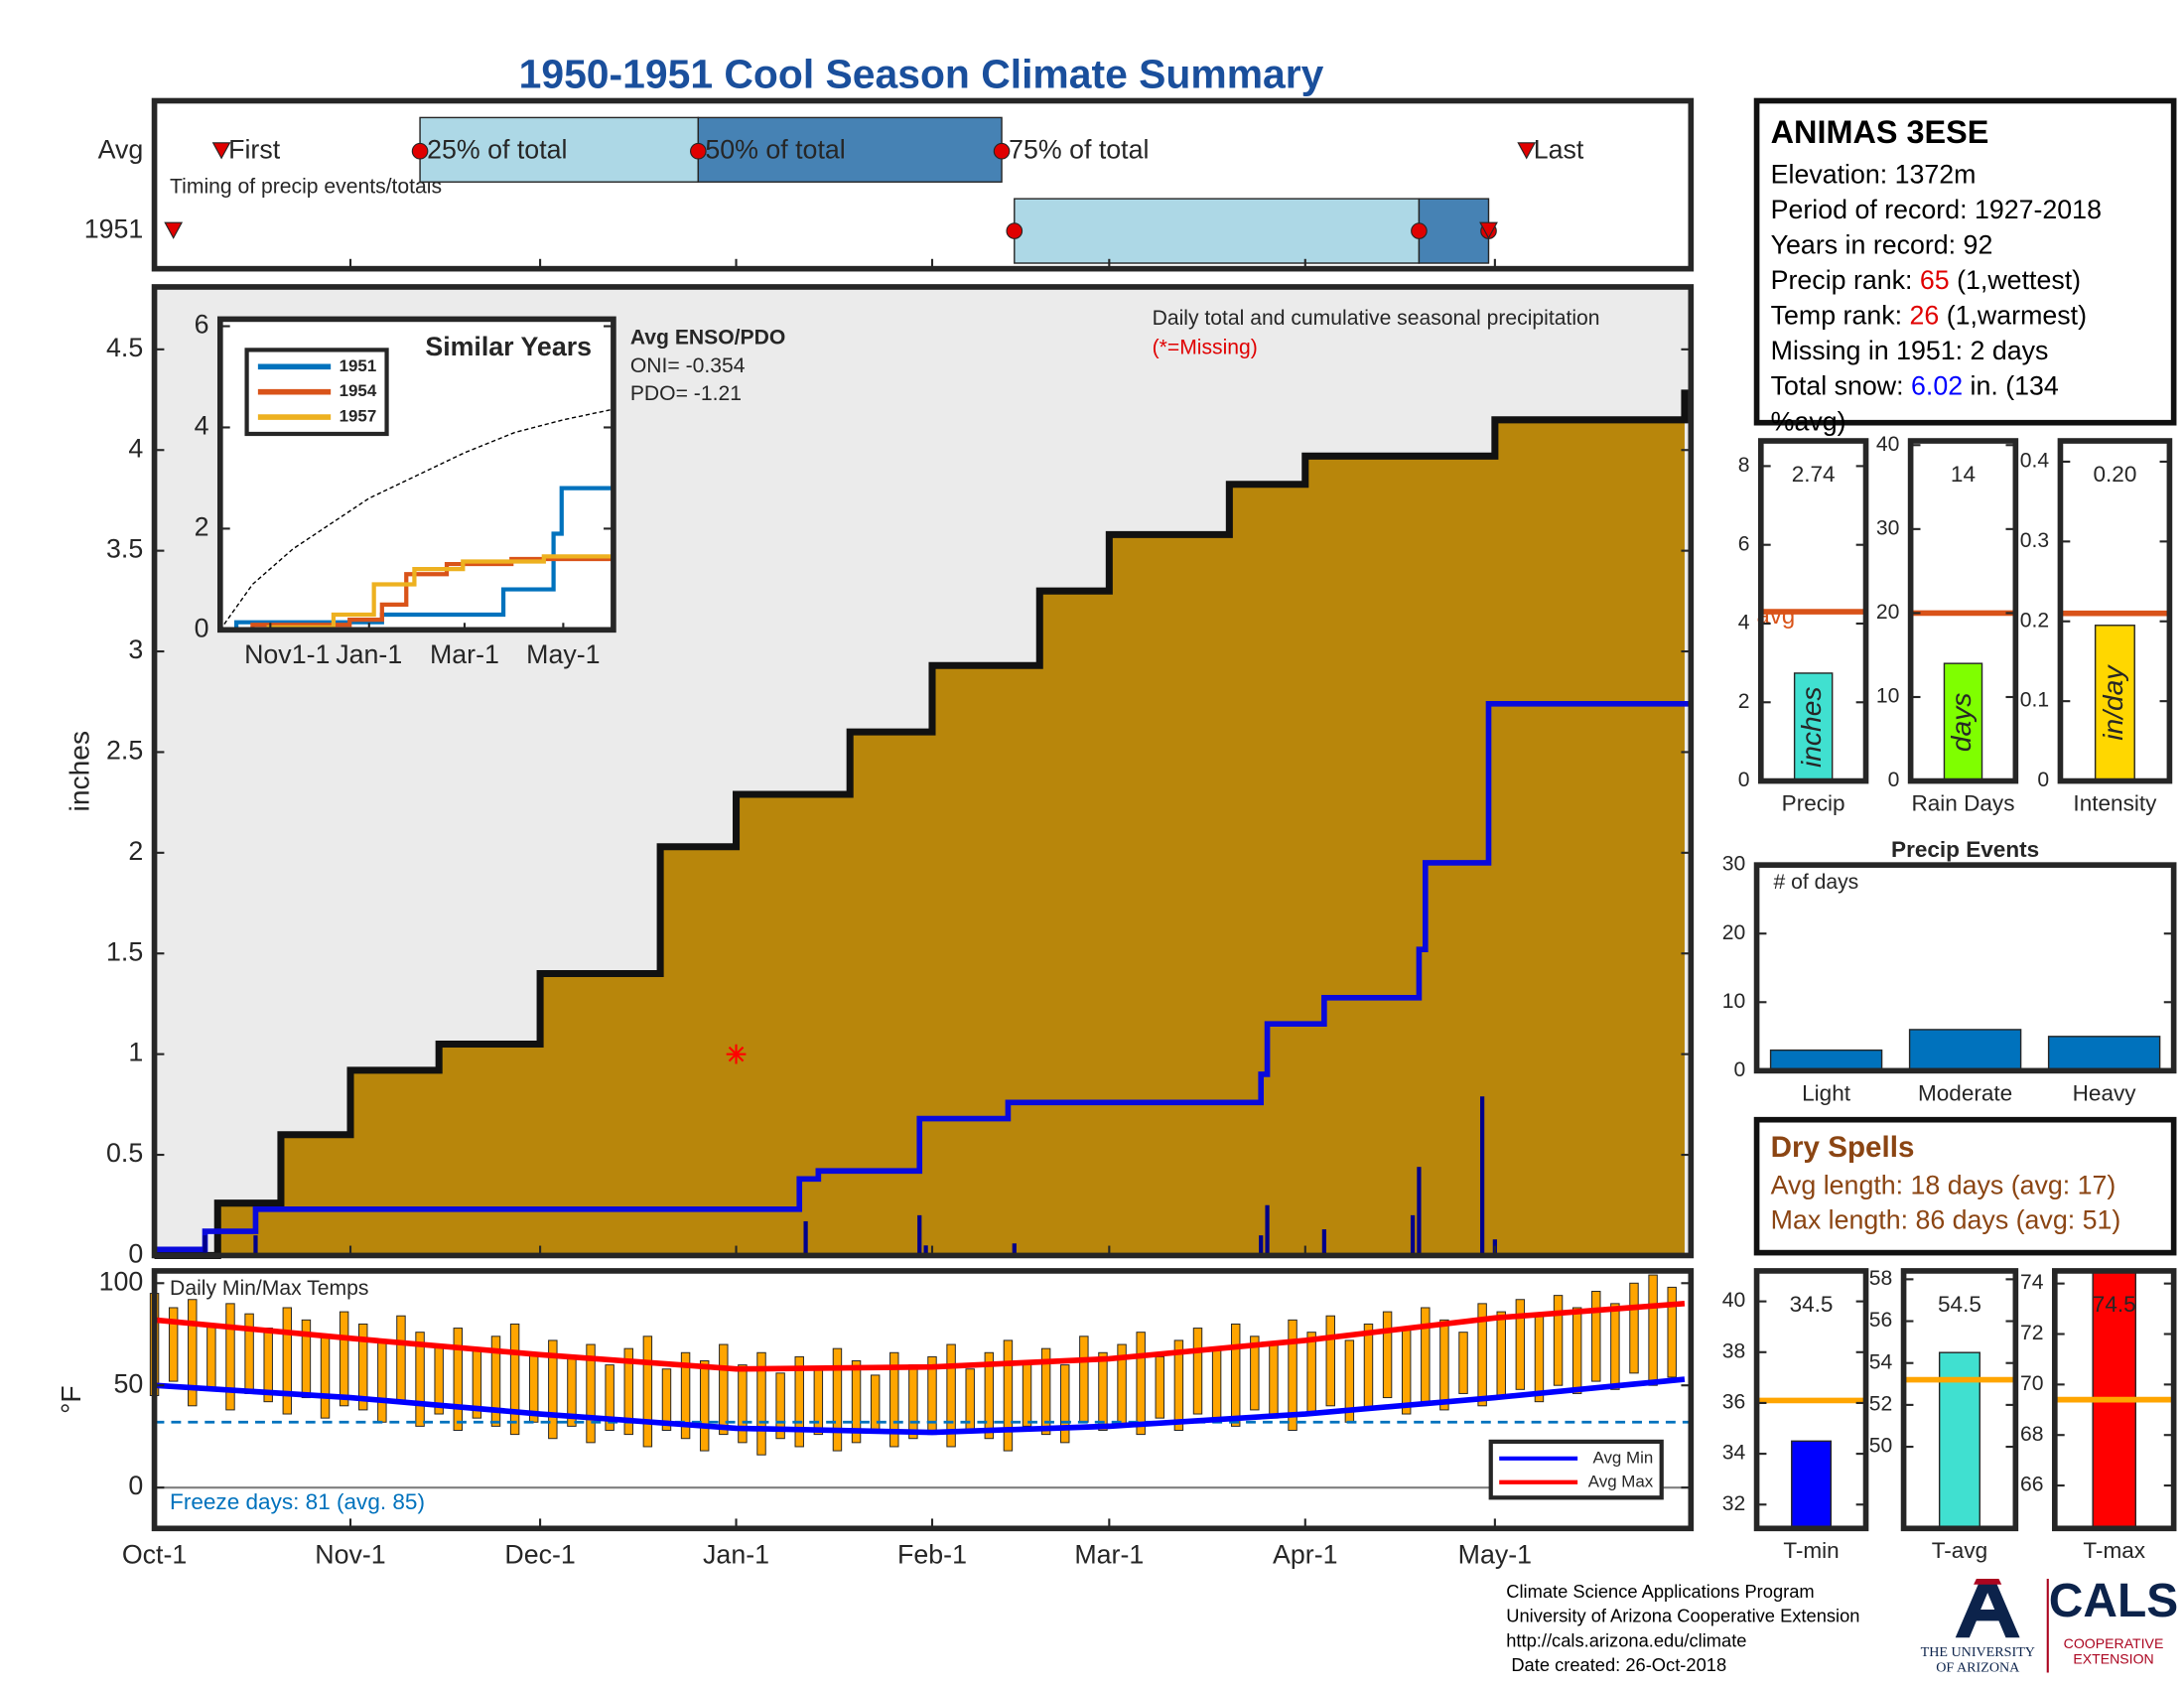 The width and height of the screenshot is (2184, 1688). I want to click on y-tick-label: 100, so click(121, 1281).